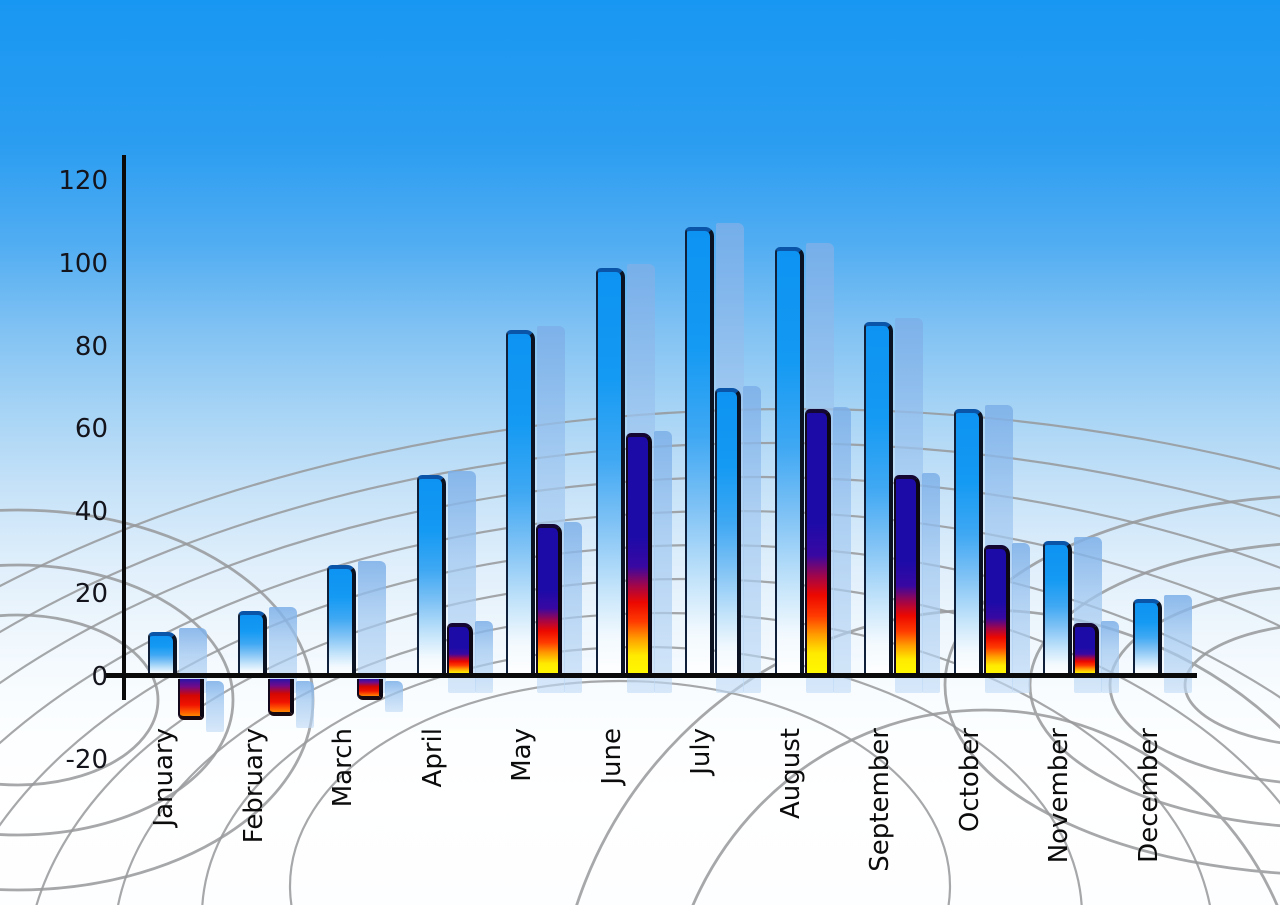 This screenshot has height=905, width=1280. I want to click on y-tick-label-80: 80, so click(91, 346).